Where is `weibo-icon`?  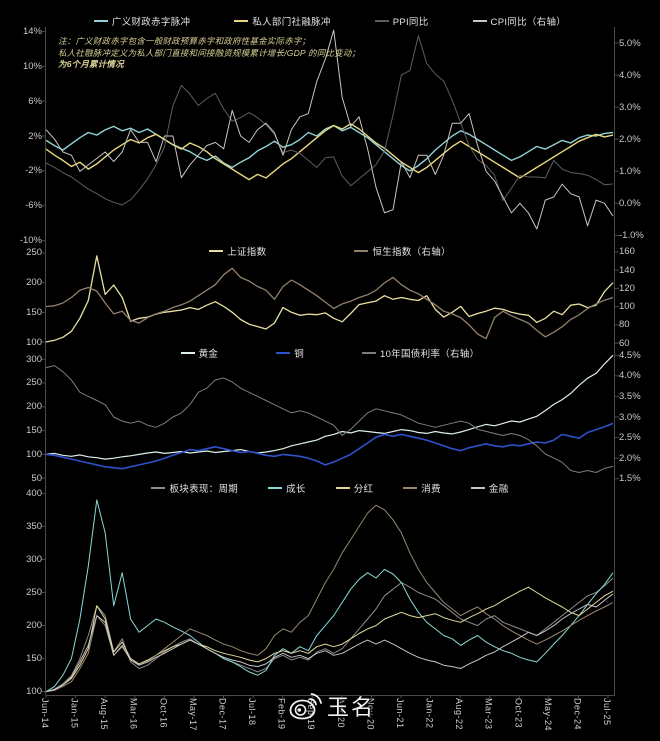
weibo-icon is located at coordinates (305, 706).